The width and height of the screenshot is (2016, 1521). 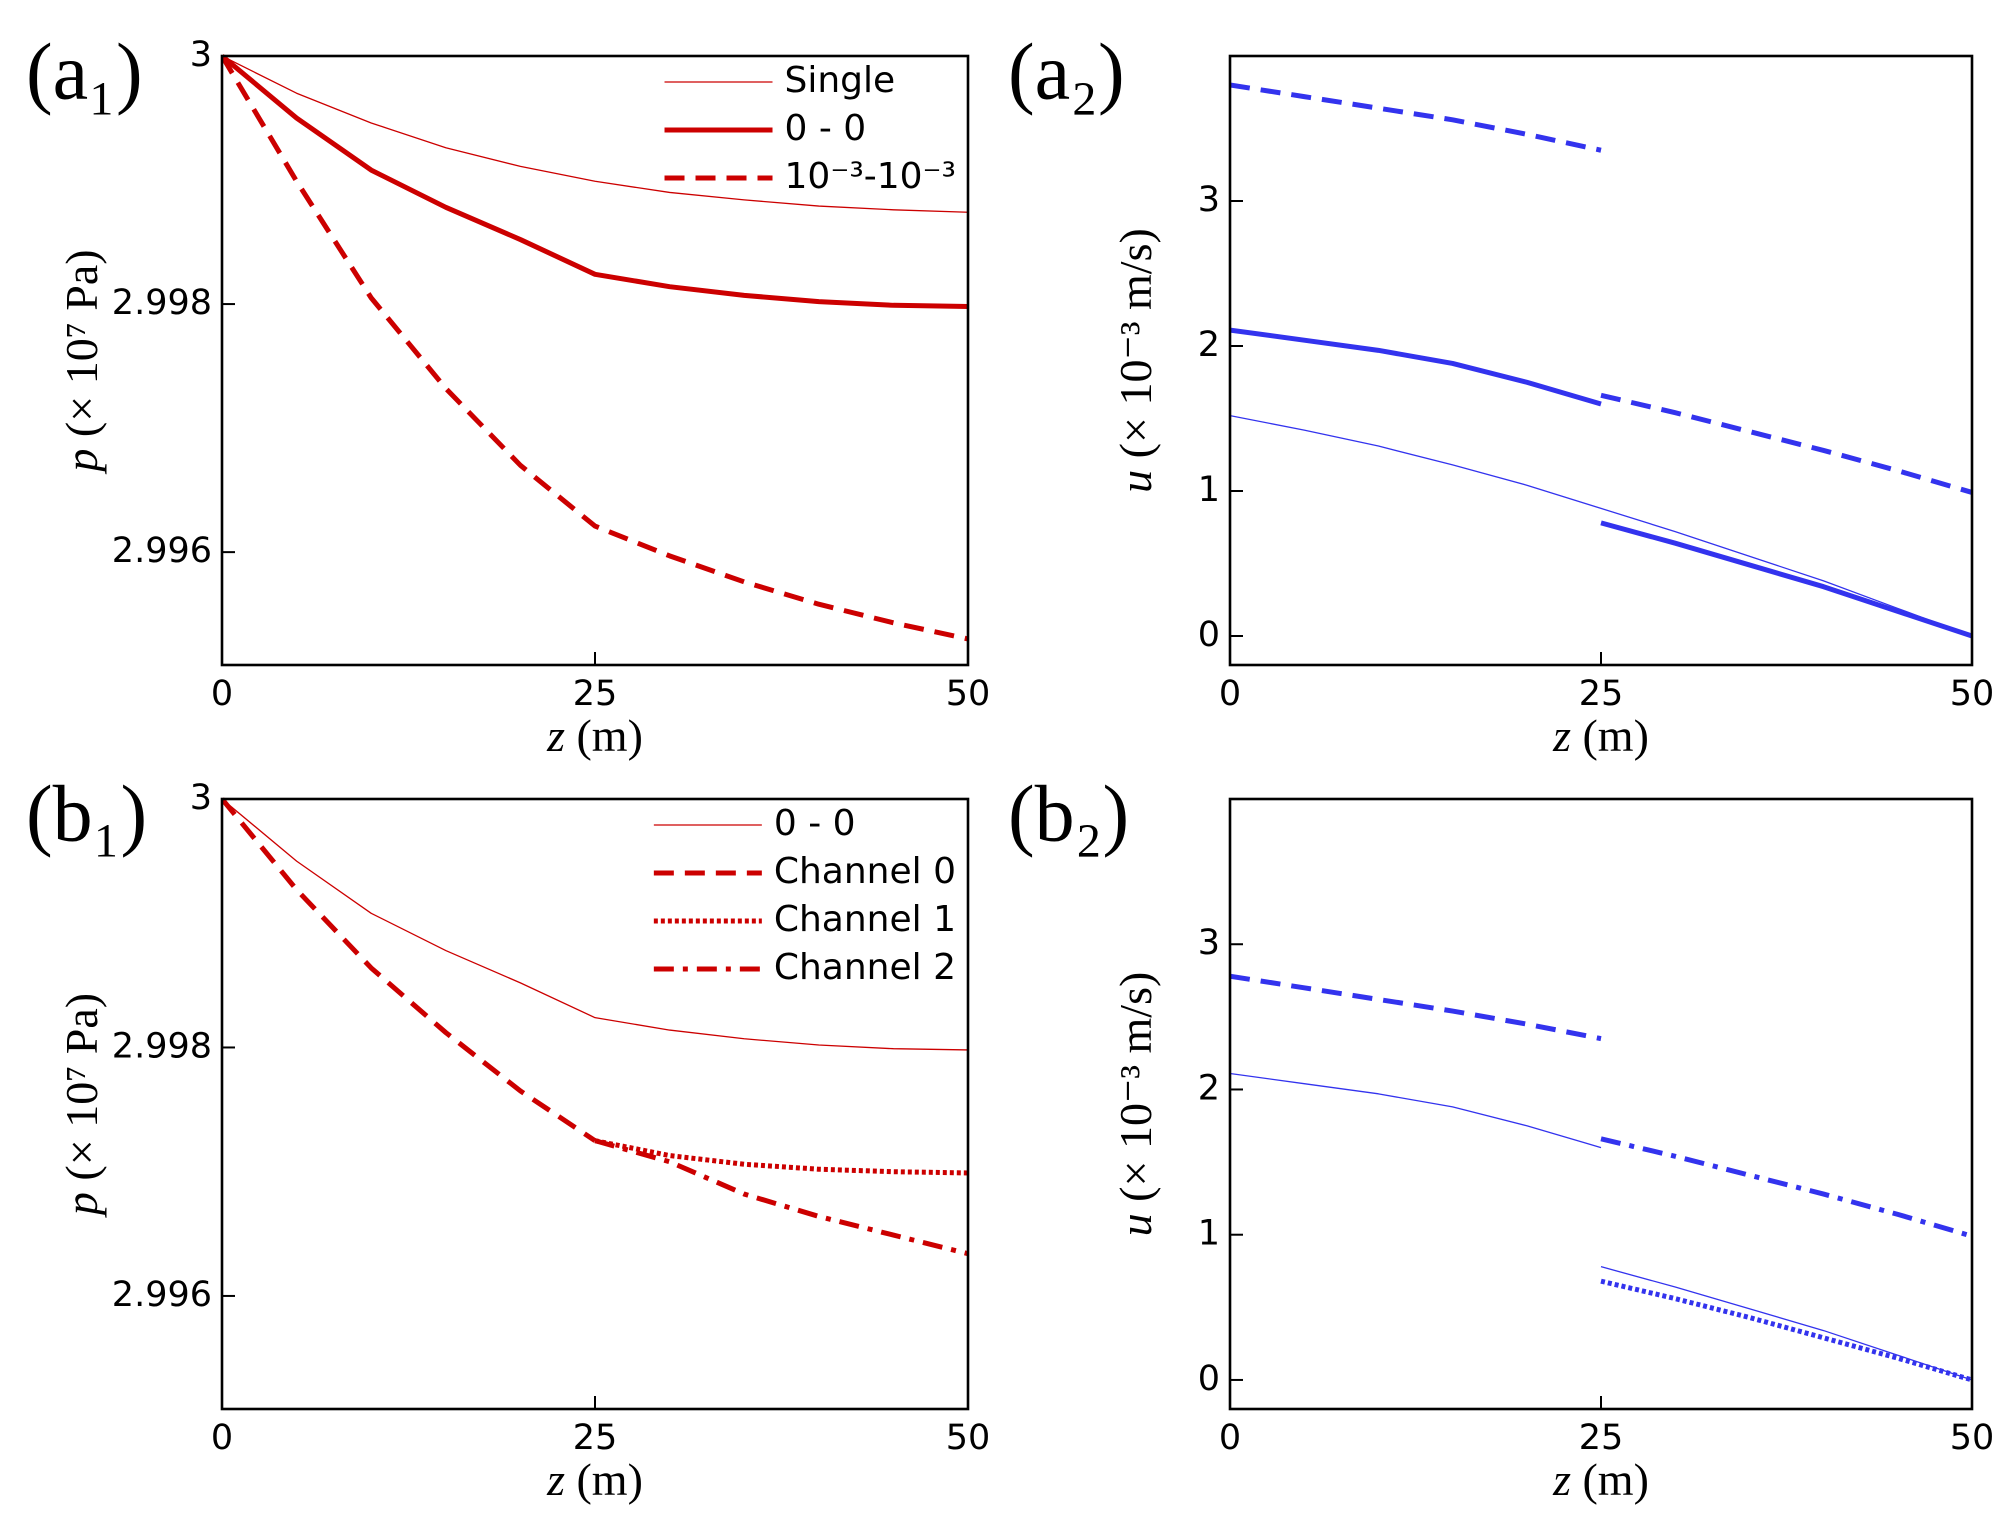 What do you see at coordinates (86, 814) in the screenshot?
I see `panel-label: (b₁)` at bounding box center [86, 814].